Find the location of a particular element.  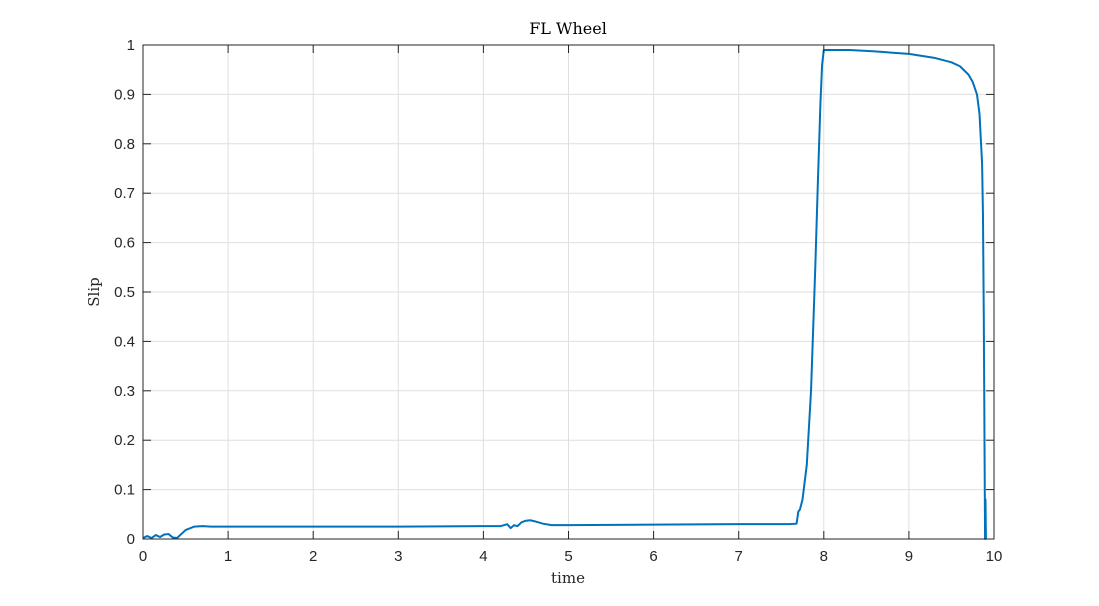

x-axis-label: time is located at coordinates (568, 578).